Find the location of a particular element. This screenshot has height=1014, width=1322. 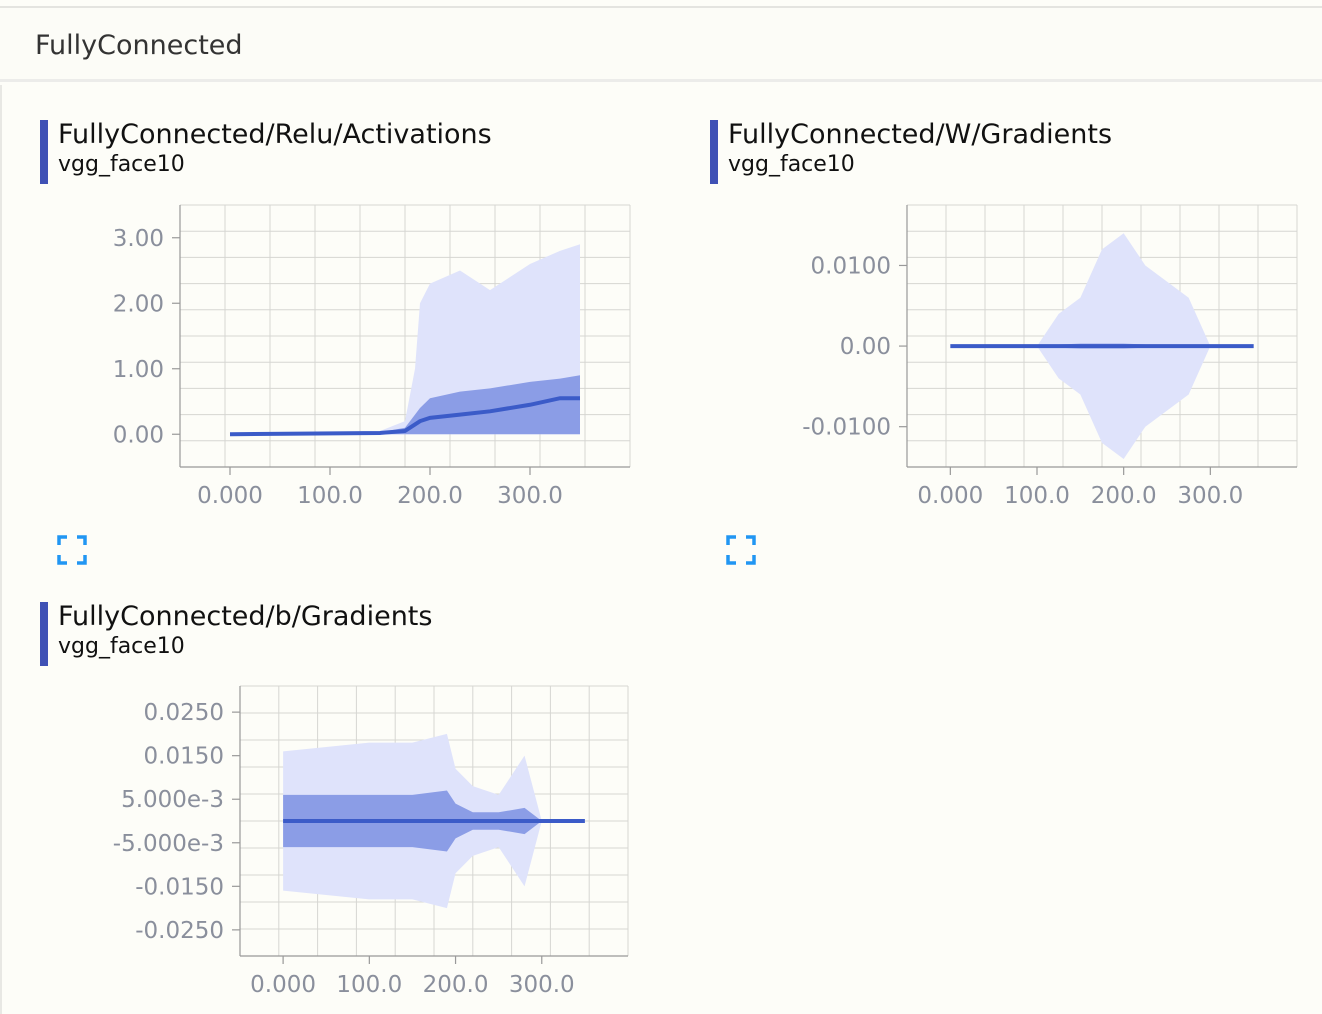

histogram-chart-relu-activations: 3.00 2.00 1.00 0.00 0.000 100.0 200.0 300.0 is located at coordinates (362, 355).